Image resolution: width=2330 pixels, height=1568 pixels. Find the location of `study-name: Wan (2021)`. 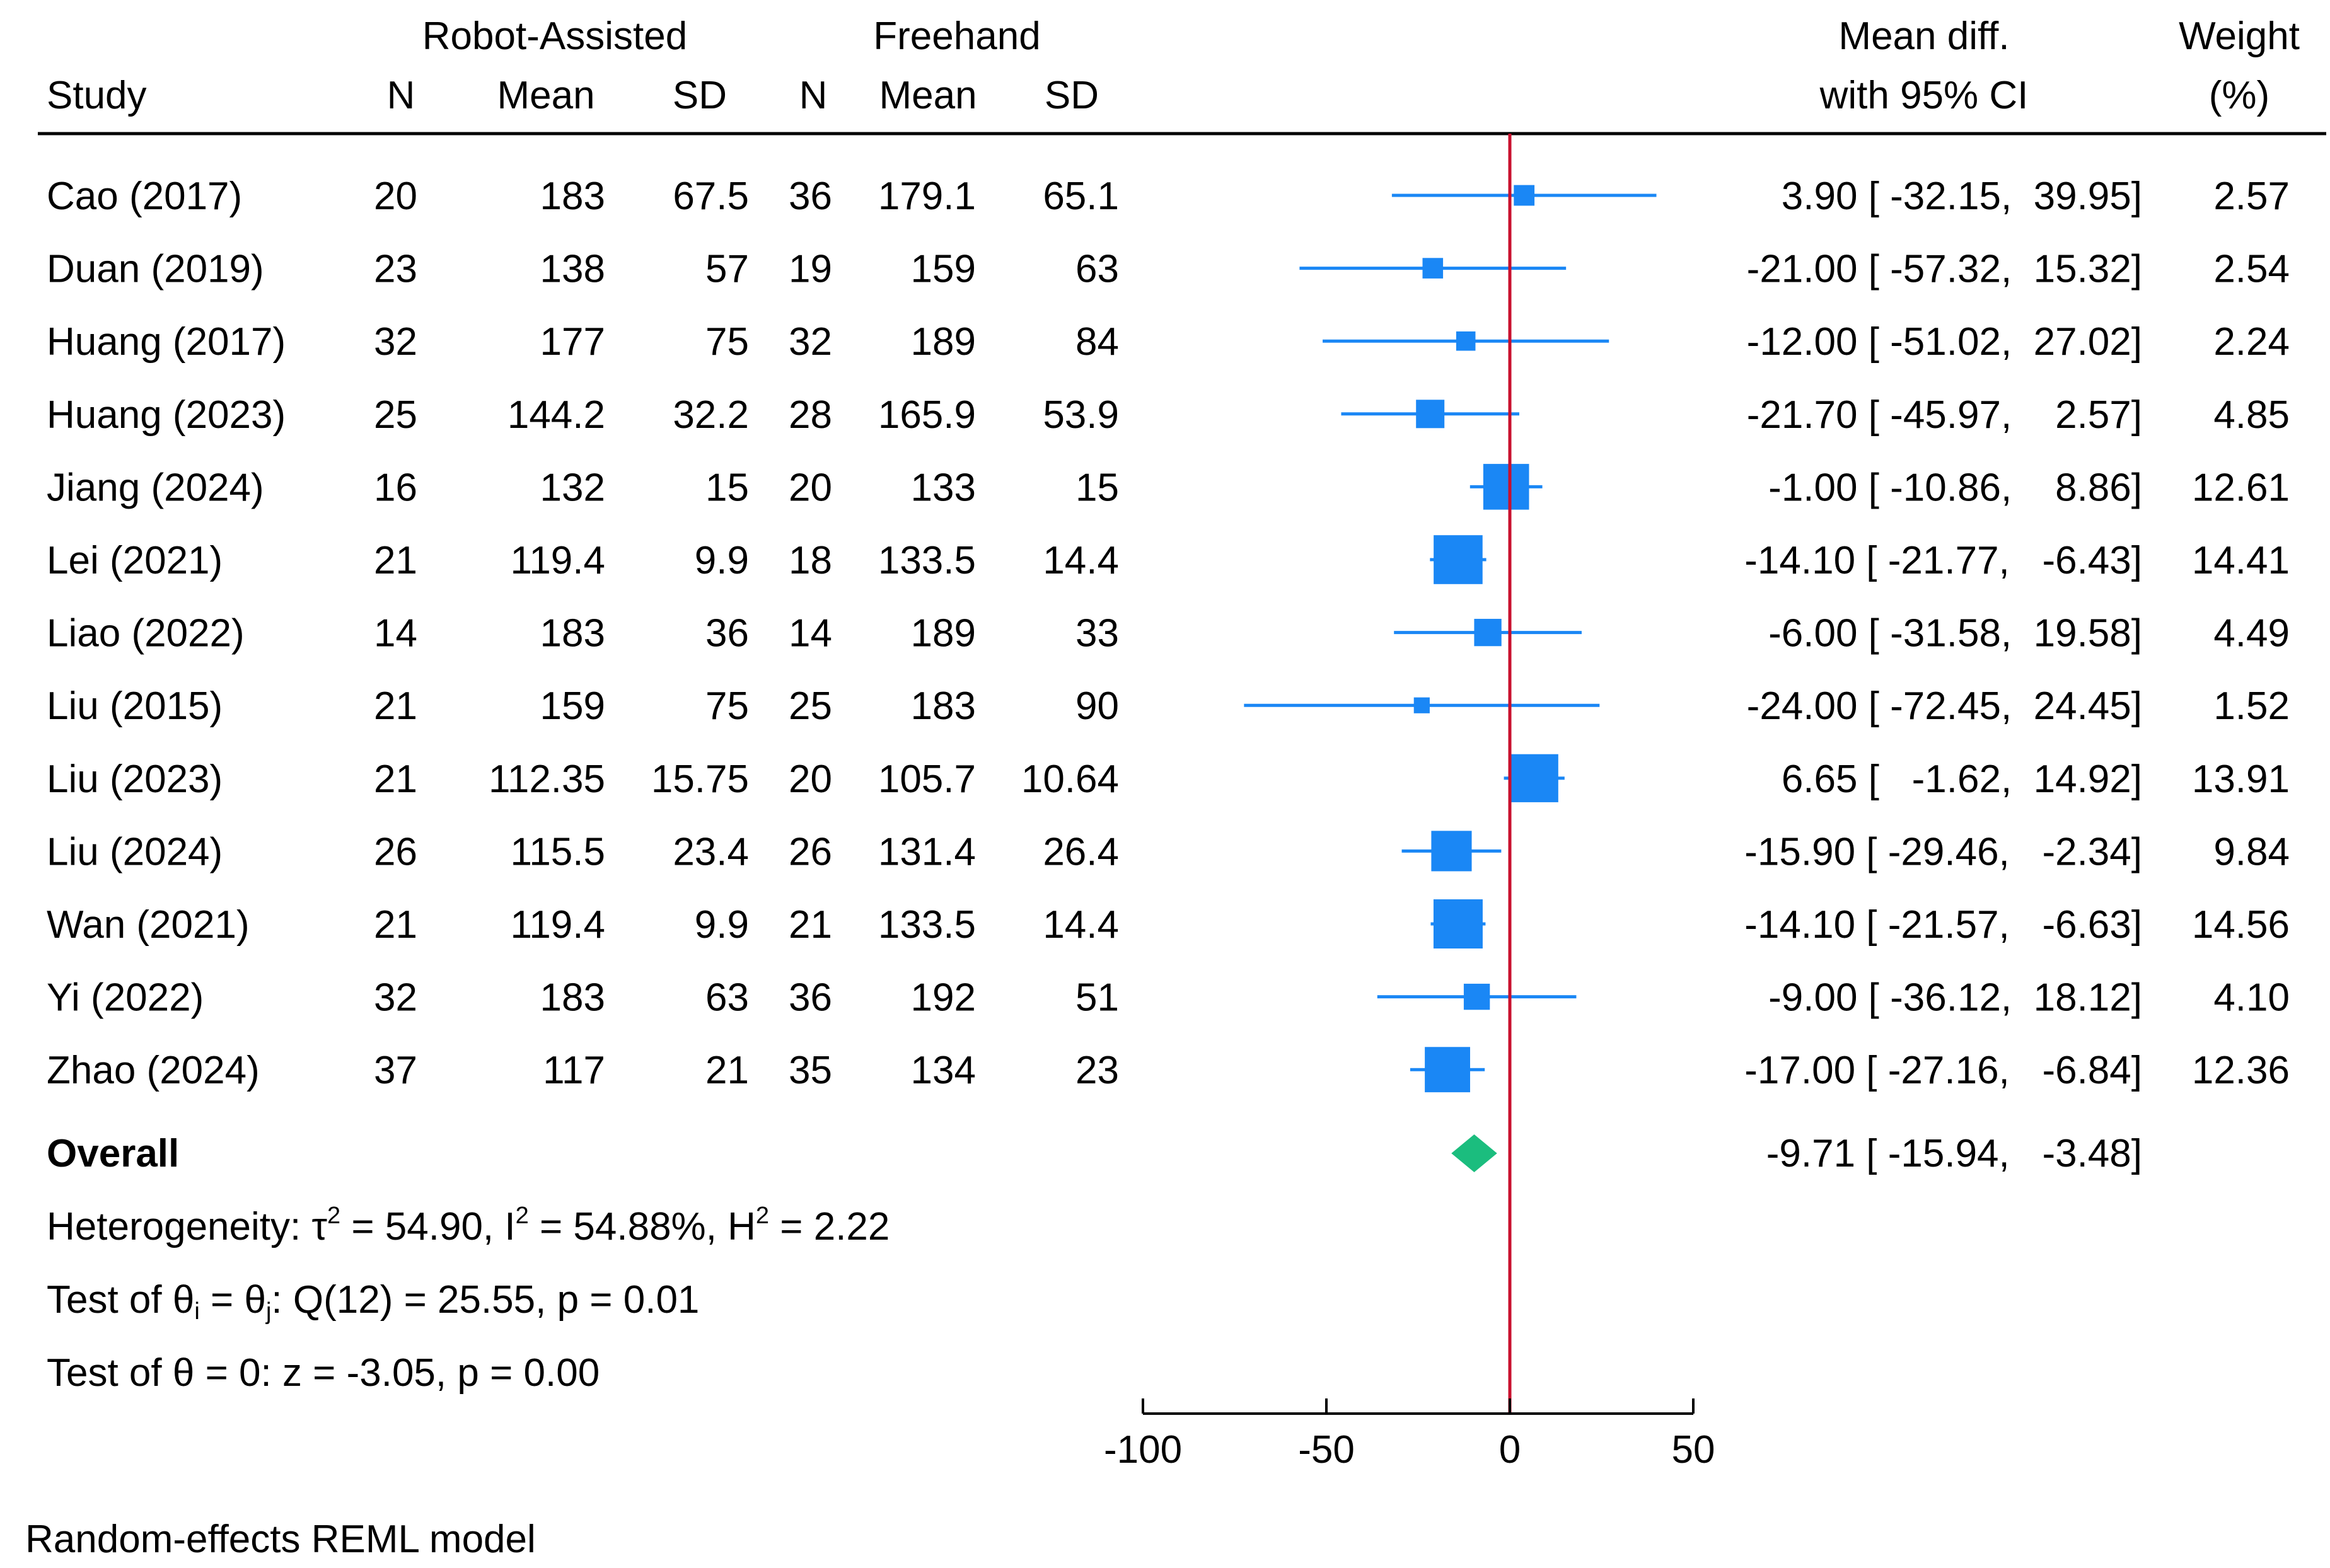

study-name: Wan (2021) is located at coordinates (148, 925).